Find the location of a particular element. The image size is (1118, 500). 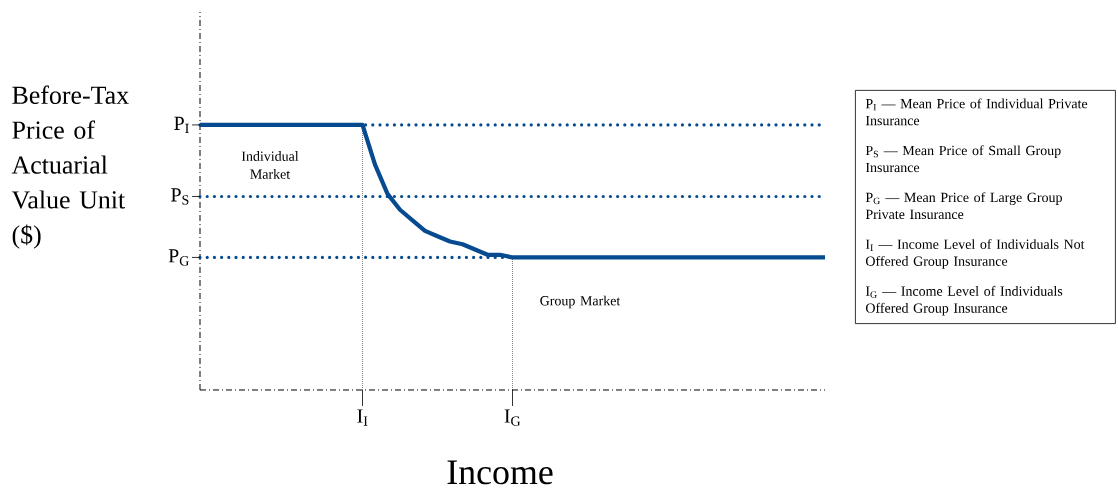

text: I$_{G}$ — Income Level of Individuals Offered Group Insurance is located at coordinates (964, 300).